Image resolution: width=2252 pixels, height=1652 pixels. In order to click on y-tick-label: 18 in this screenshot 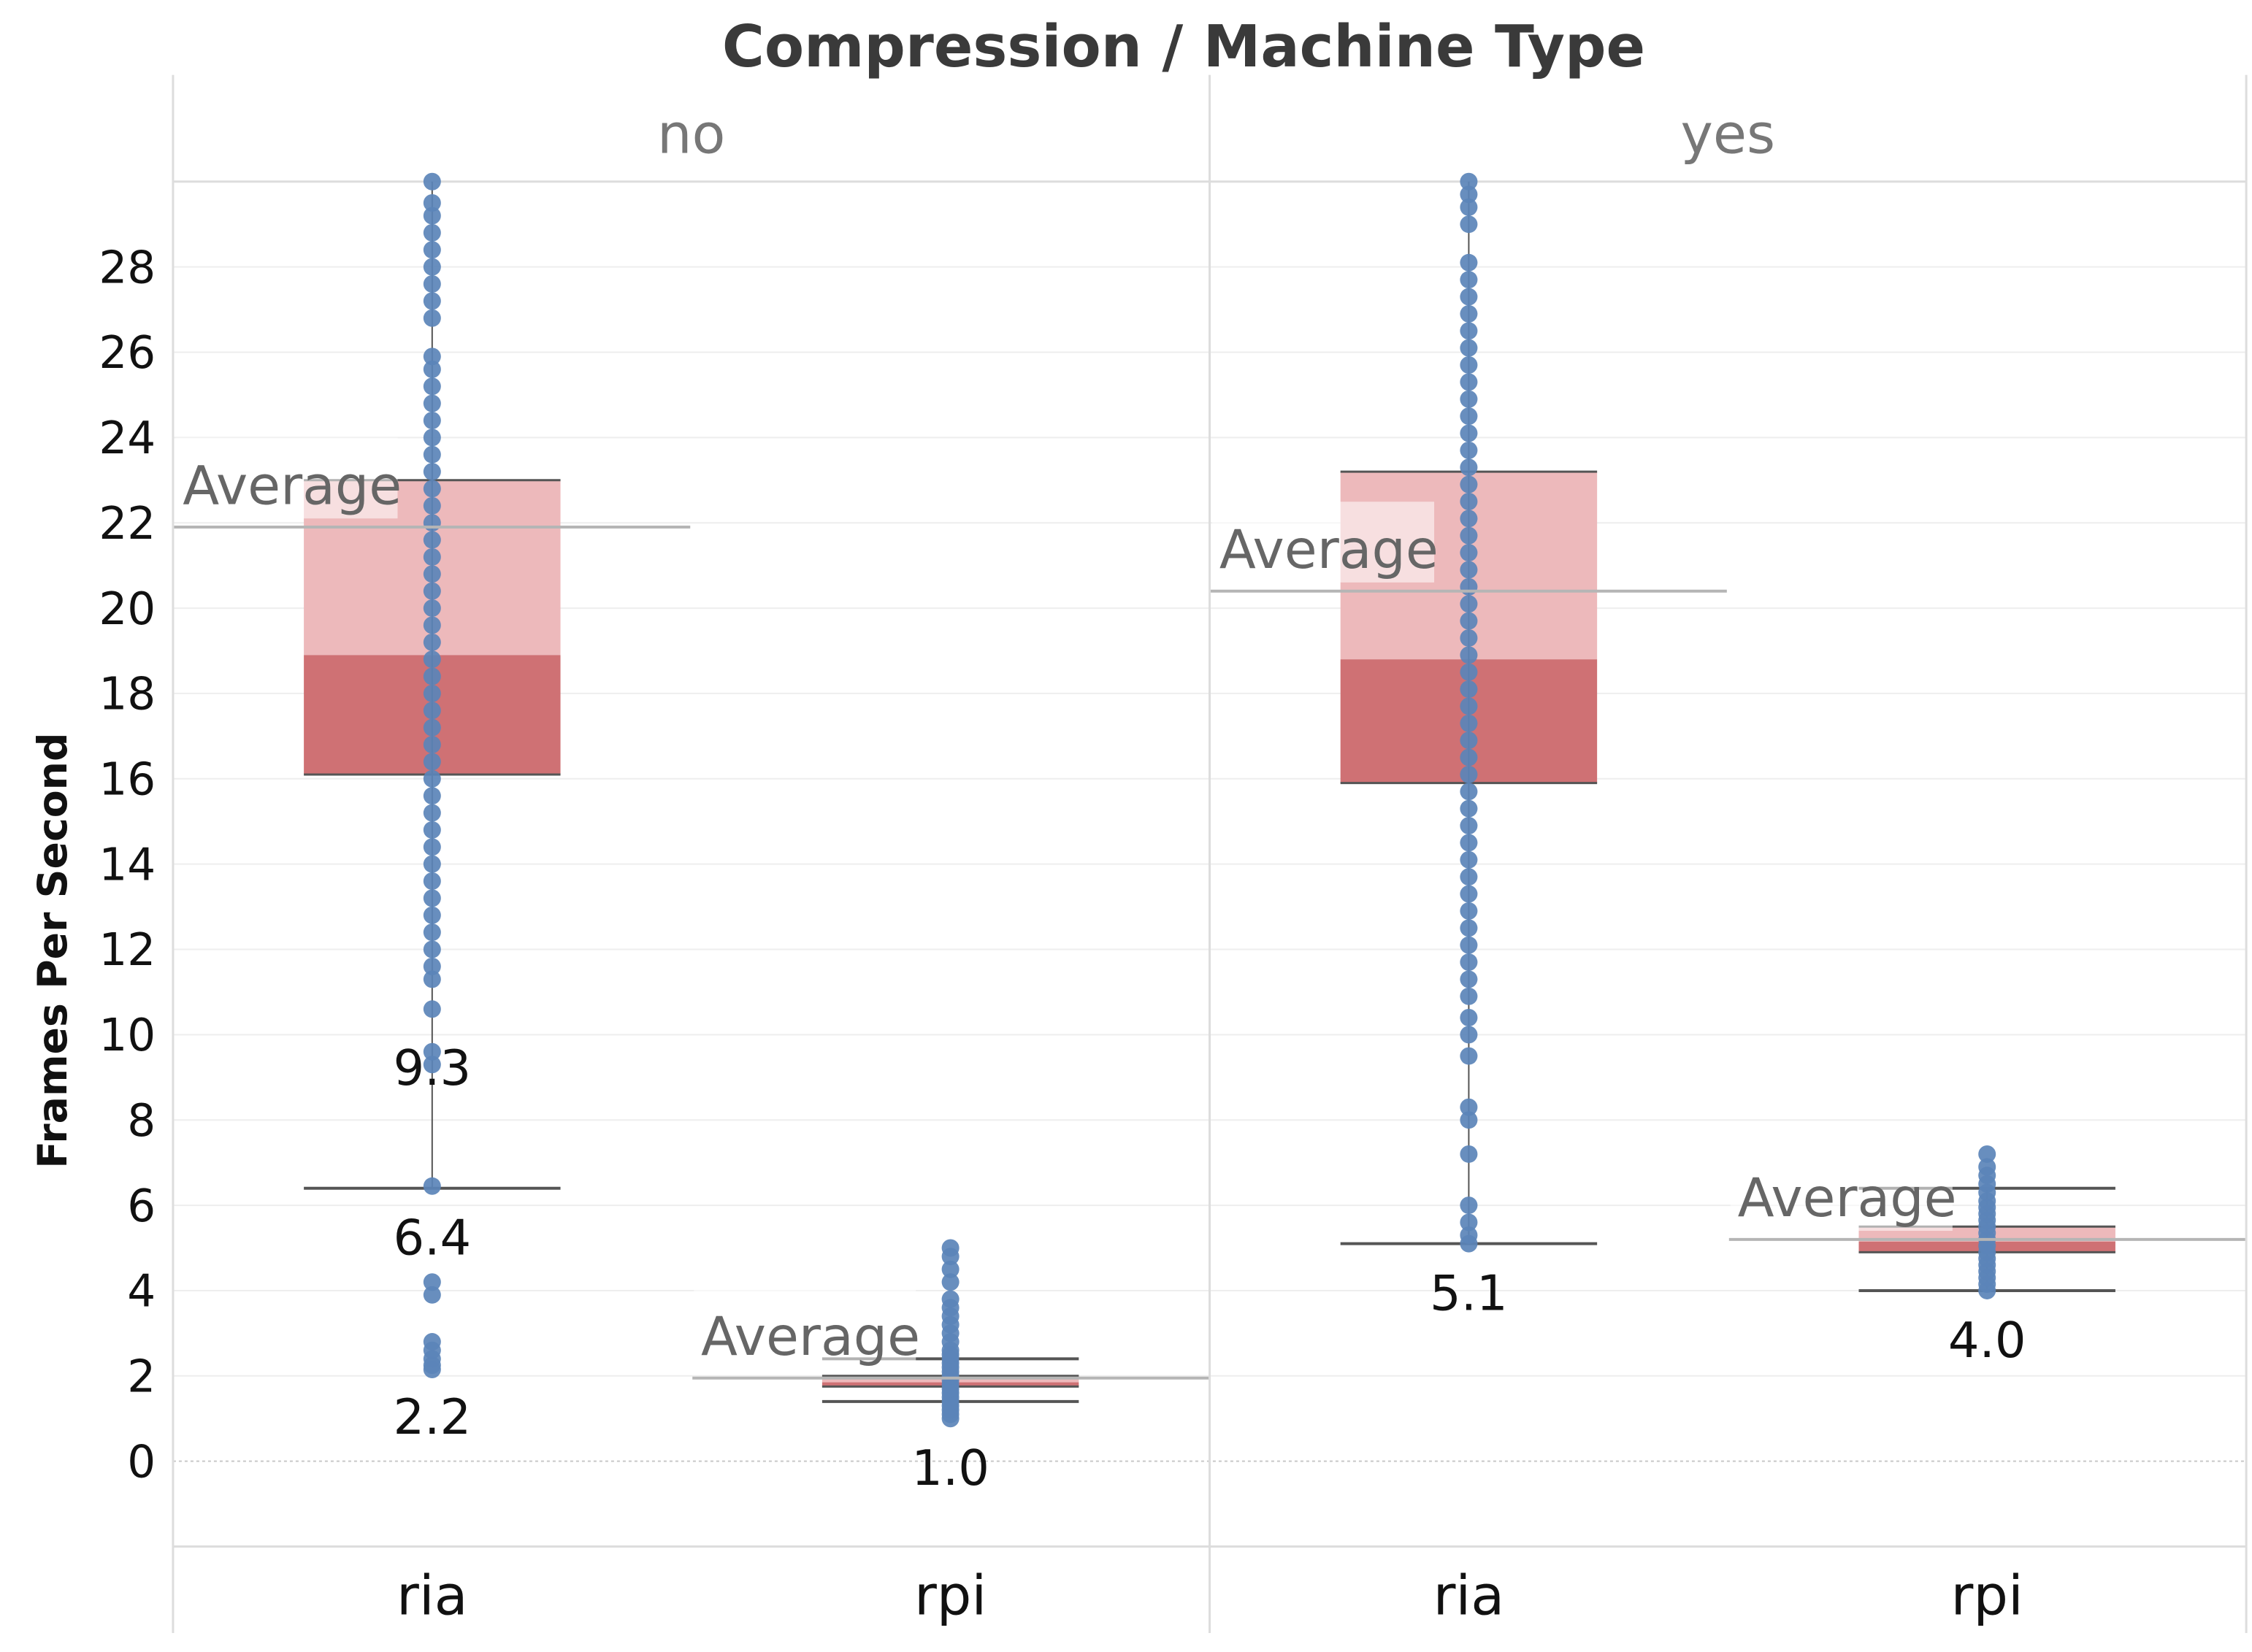, I will do `click(127, 695)`.